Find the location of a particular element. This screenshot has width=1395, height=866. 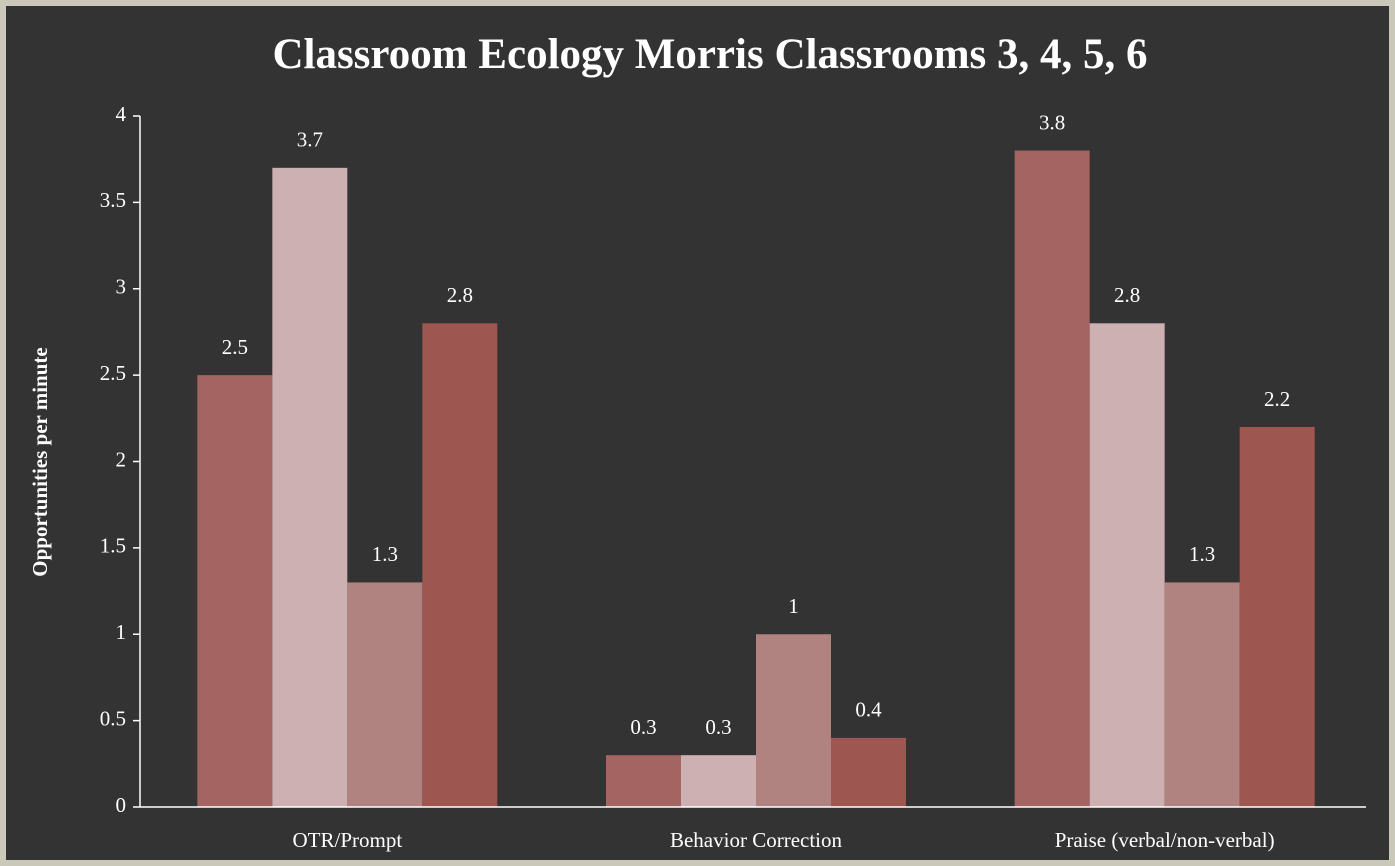

y-tick-label: 4 is located at coordinates (121, 114).